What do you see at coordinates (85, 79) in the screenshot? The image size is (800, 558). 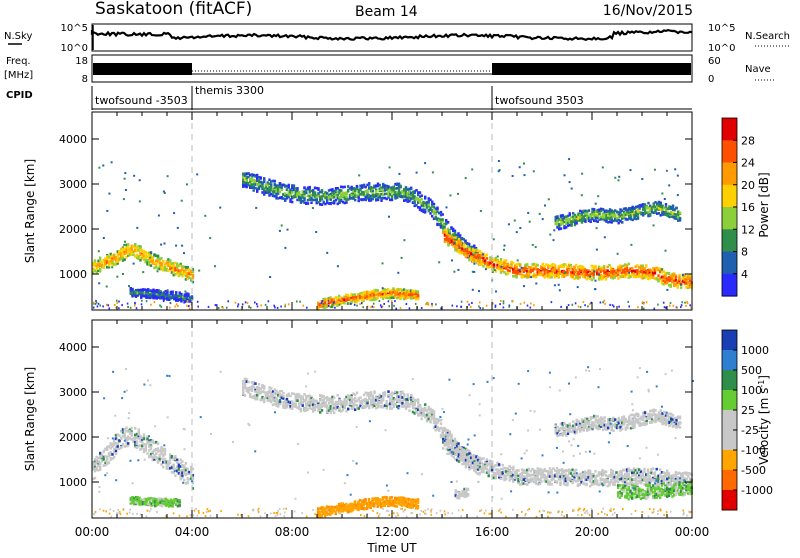 I see `freq-tick-low: 8` at bounding box center [85, 79].